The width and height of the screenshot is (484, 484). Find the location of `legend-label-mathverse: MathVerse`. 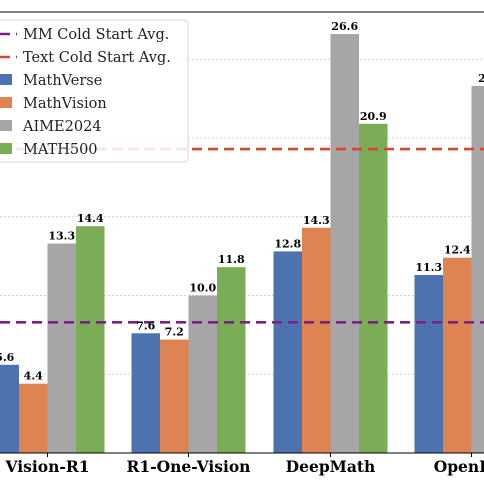

legend-label-mathverse: MathVerse is located at coordinates (62, 81).